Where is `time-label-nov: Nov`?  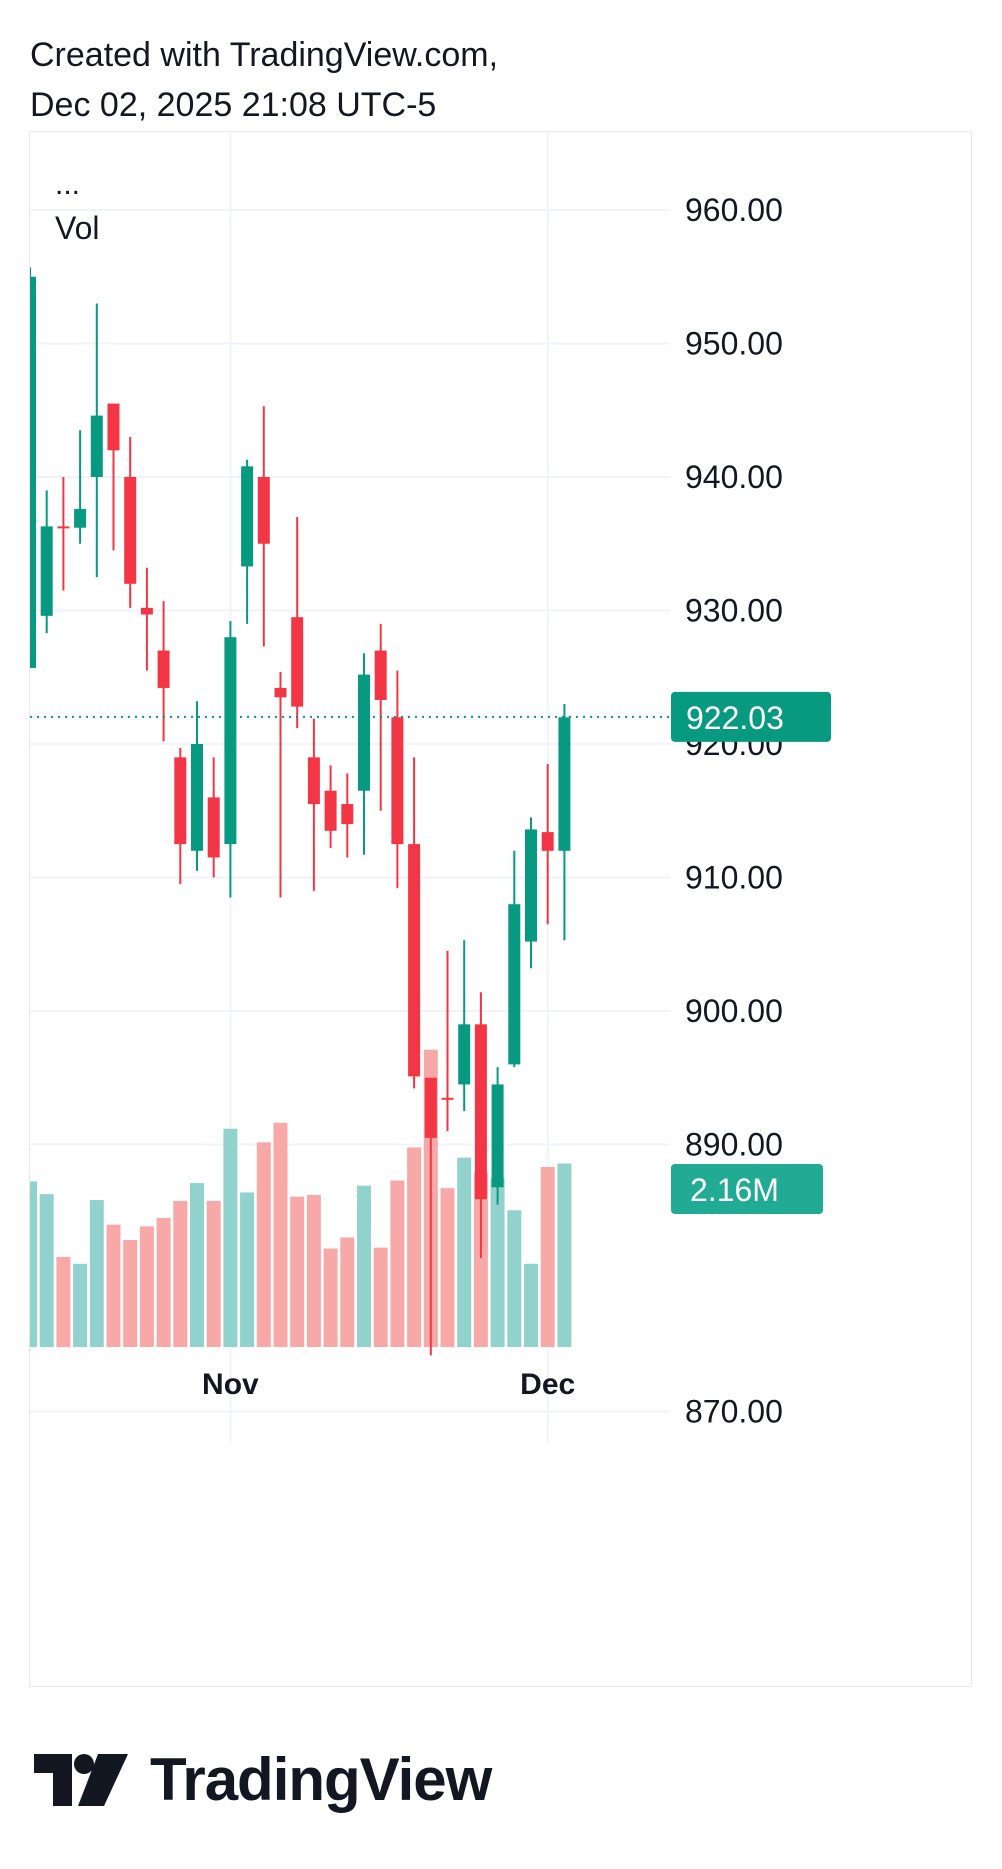
time-label-nov: Nov is located at coordinates (230, 1384).